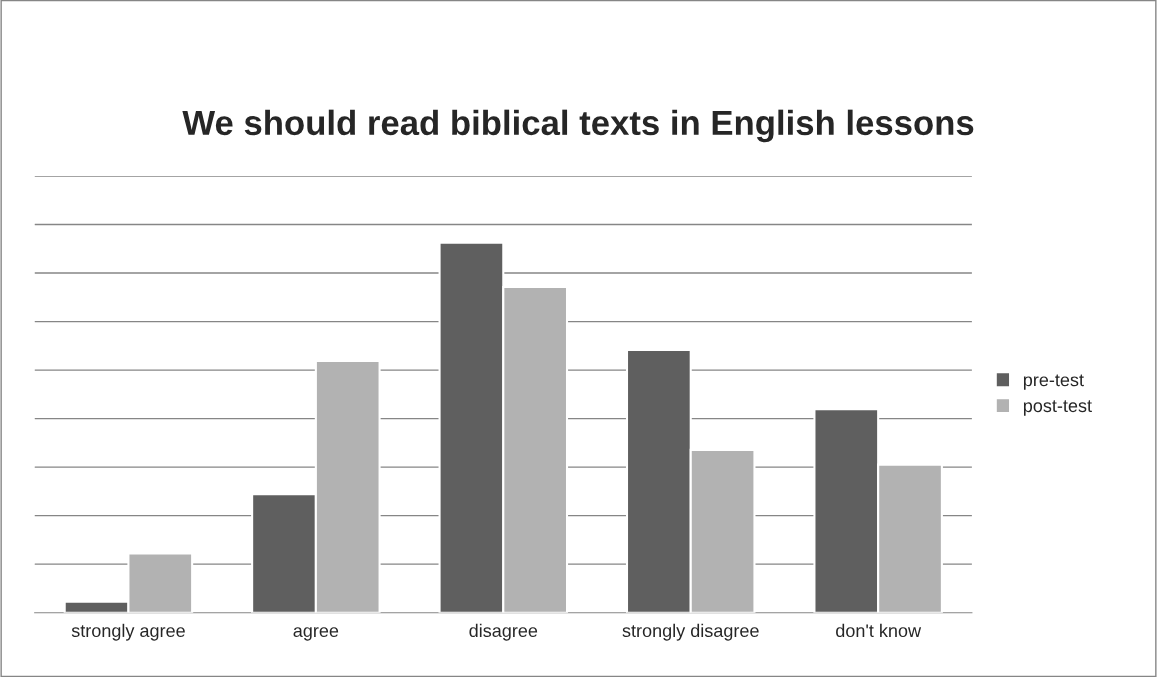  Describe the element at coordinates (128, 632) in the screenshot. I see `x-tick-label: strongly agree` at that location.